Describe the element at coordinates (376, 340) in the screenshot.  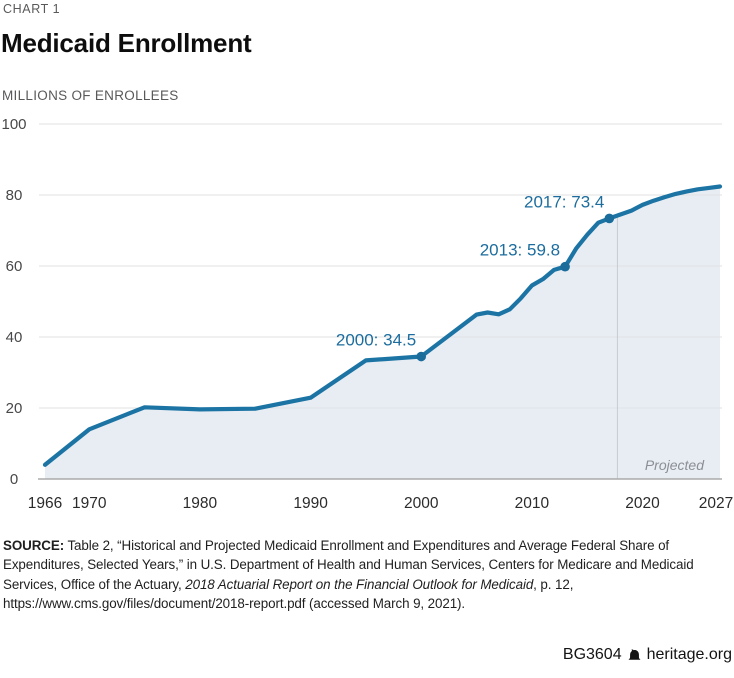
I see `annotation-label-2000: 2000: 34.5` at that location.